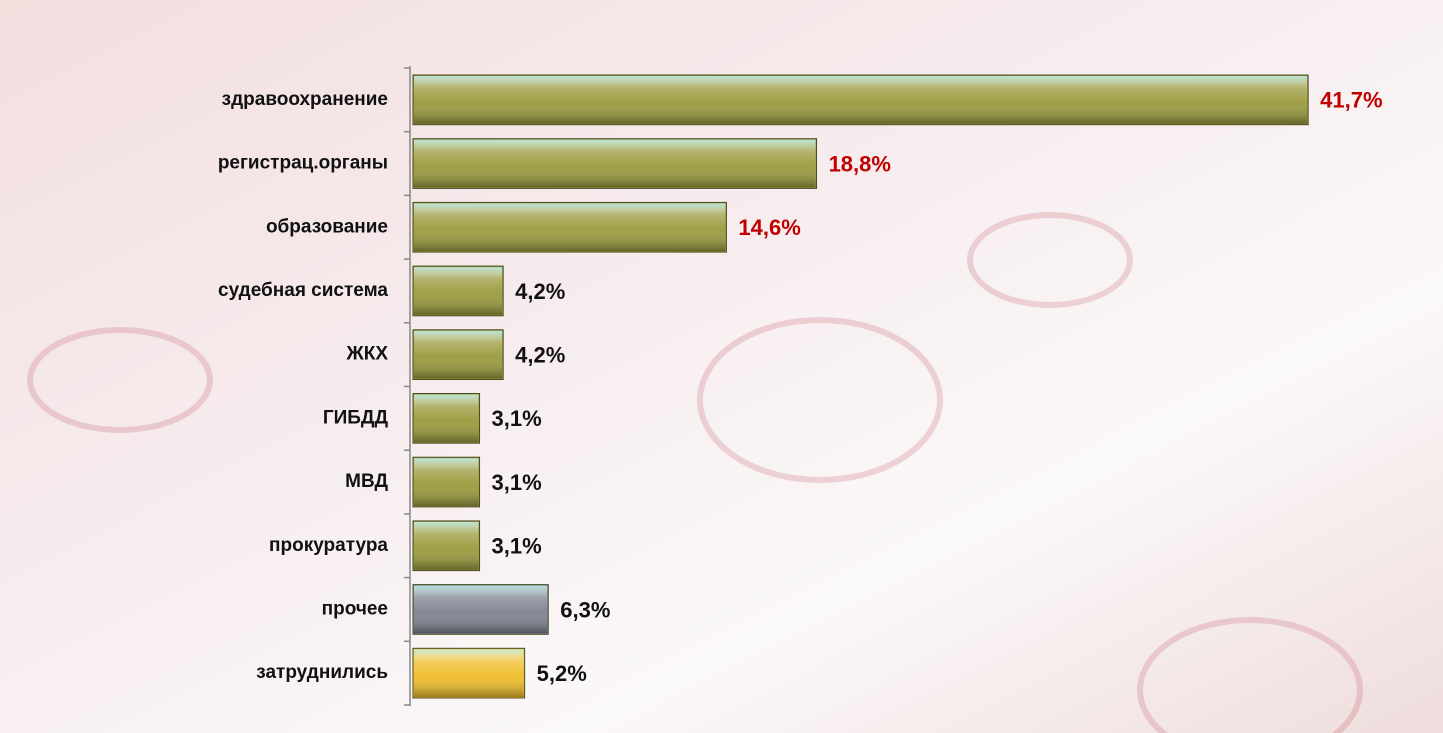 The image size is (1443, 733). What do you see at coordinates (328, 545) in the screenshot?
I see `category-label: прокуратура` at bounding box center [328, 545].